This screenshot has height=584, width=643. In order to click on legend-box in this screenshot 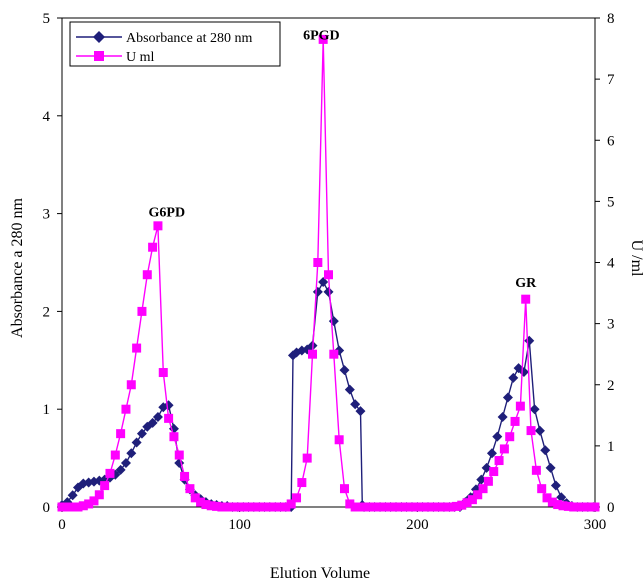, I will do `click(175, 44)`.